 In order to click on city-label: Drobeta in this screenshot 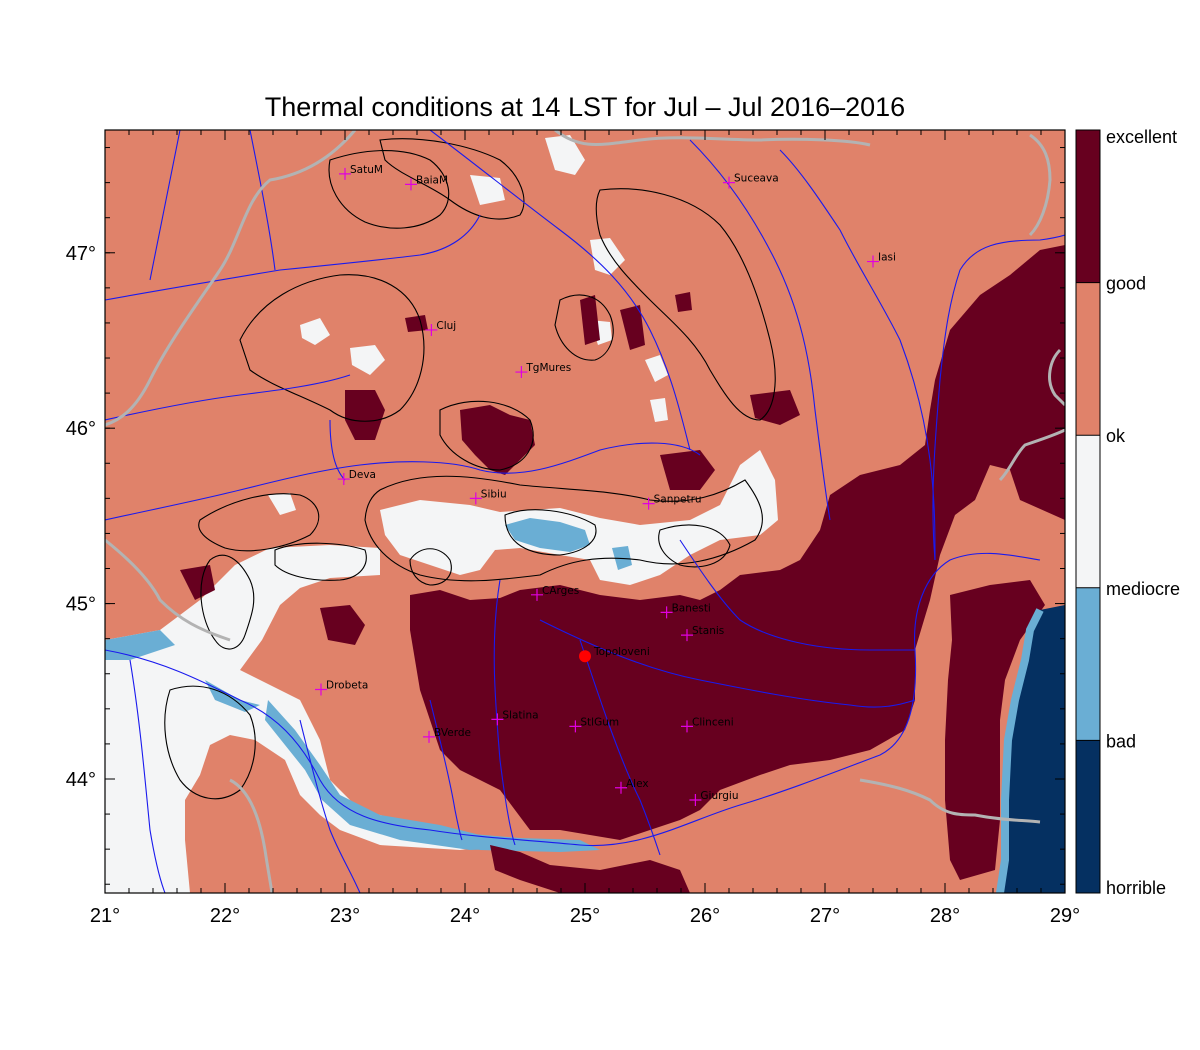, I will do `click(347, 686)`.